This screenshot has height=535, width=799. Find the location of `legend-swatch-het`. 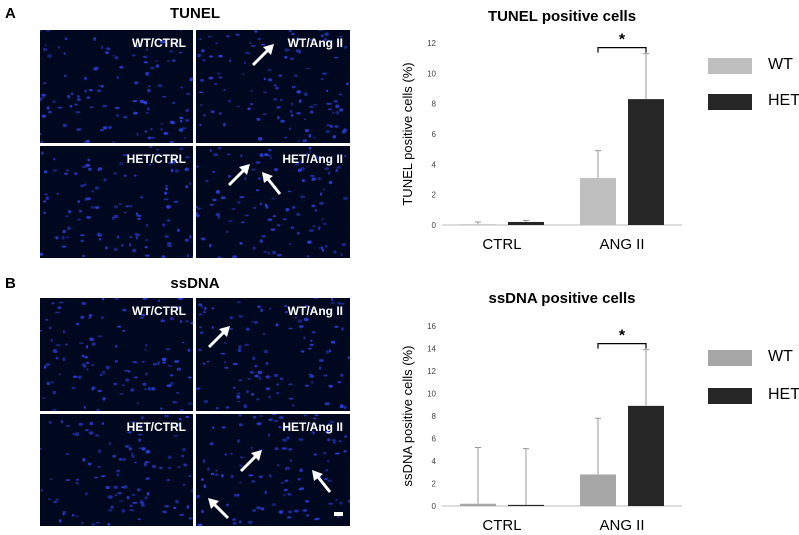

legend-swatch-het is located at coordinates (730, 396).